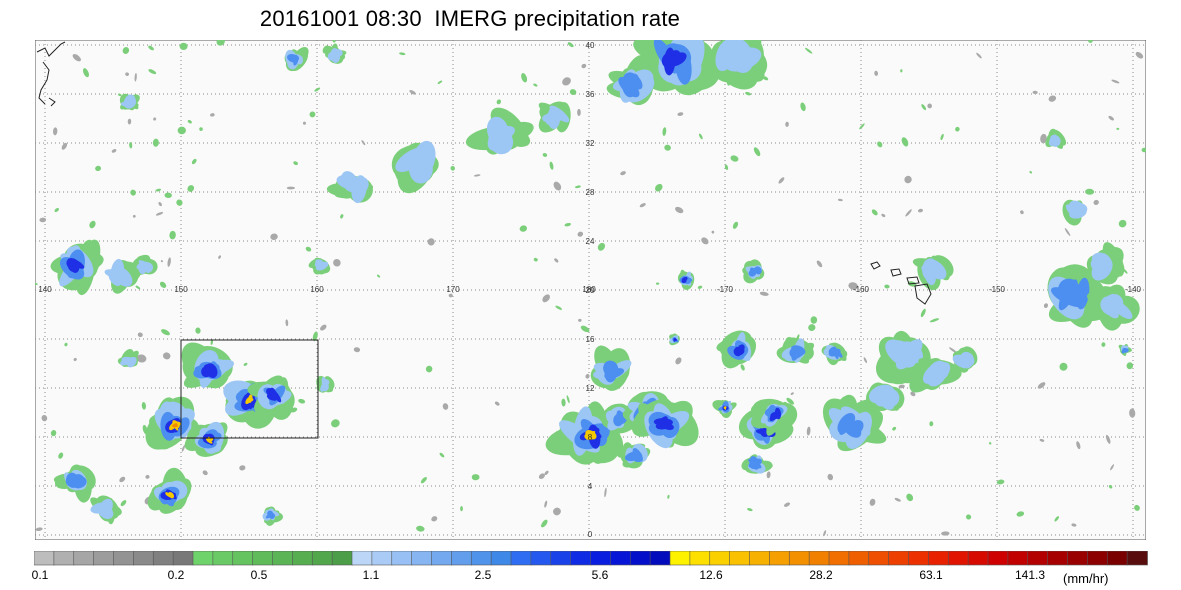  I want to click on lat-tick-label: 8, so click(590, 437).